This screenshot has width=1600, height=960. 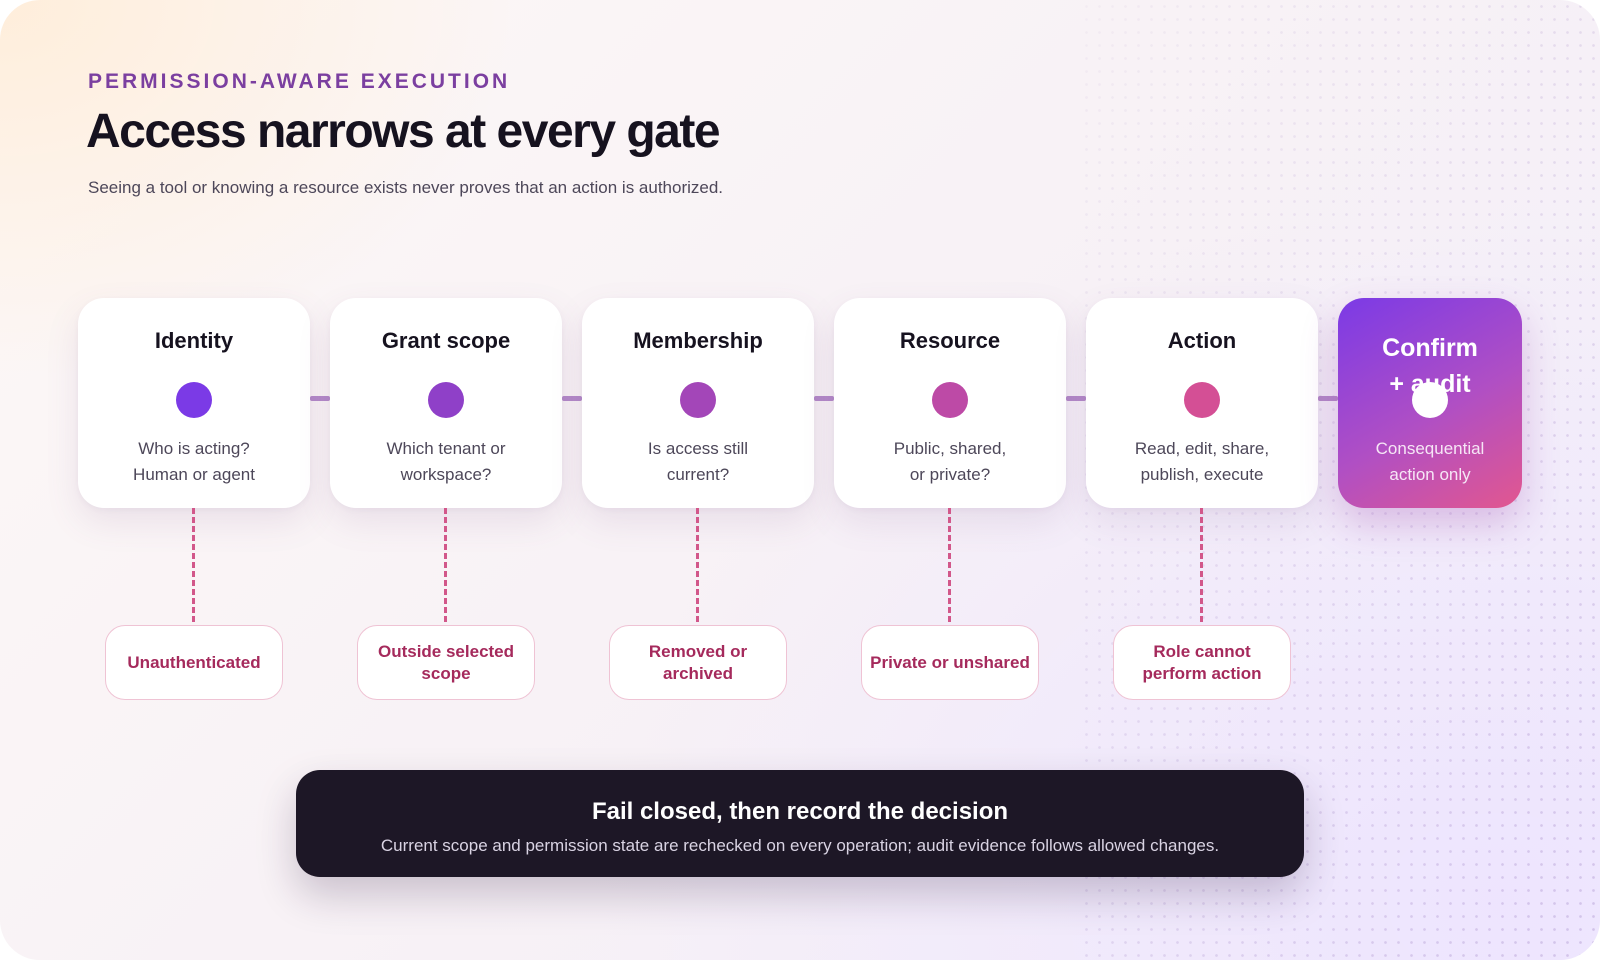 What do you see at coordinates (698, 662) in the screenshot?
I see `fail-box-removed-archived: Removed or archived` at bounding box center [698, 662].